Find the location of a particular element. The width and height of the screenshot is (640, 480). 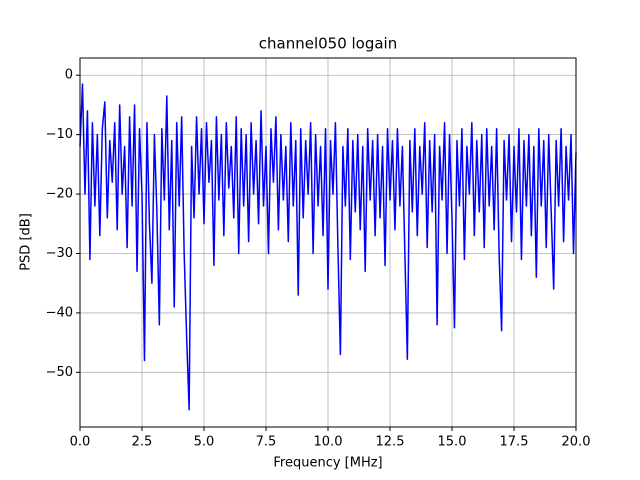

x-tick-label: 10.0 is located at coordinates (328, 442).